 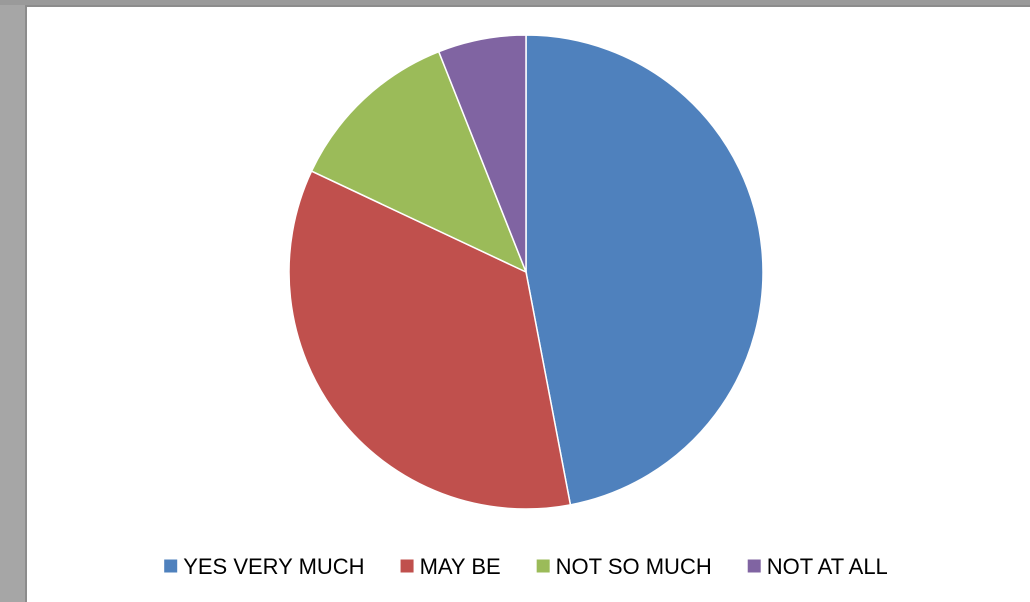 What do you see at coordinates (526, 566) in the screenshot?
I see `legend: YES VERY MUCH MAY BE NOT SO MUCH NOT AT ALL` at bounding box center [526, 566].